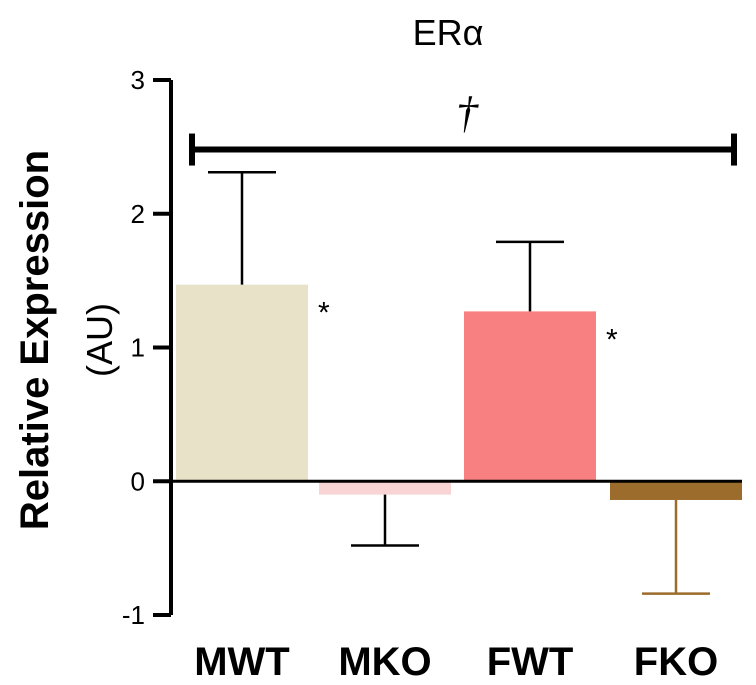  What do you see at coordinates (138, 481) in the screenshot?
I see `y-tick-label: 0` at bounding box center [138, 481].